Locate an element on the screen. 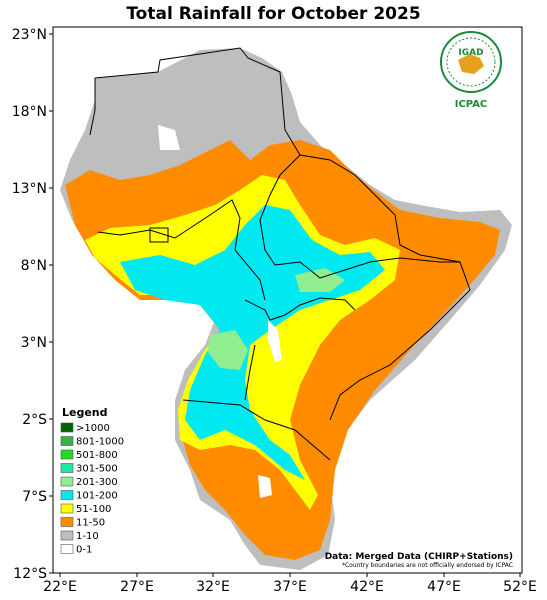  lat-tick-label: 8°N is located at coordinates (34, 266).